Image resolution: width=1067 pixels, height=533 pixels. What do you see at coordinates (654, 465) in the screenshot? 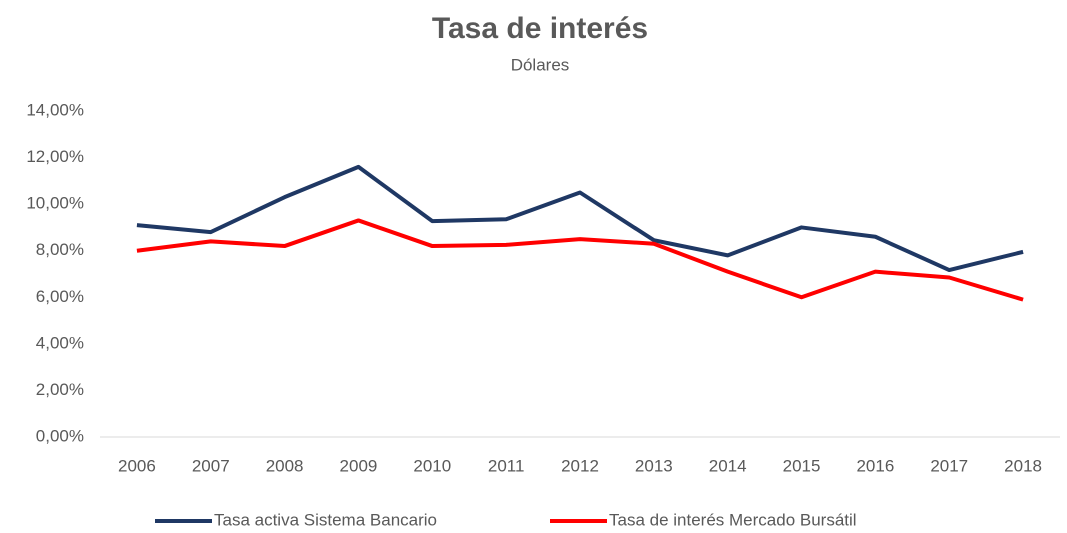
I see `x-tick-label: 2013` at bounding box center [654, 465].